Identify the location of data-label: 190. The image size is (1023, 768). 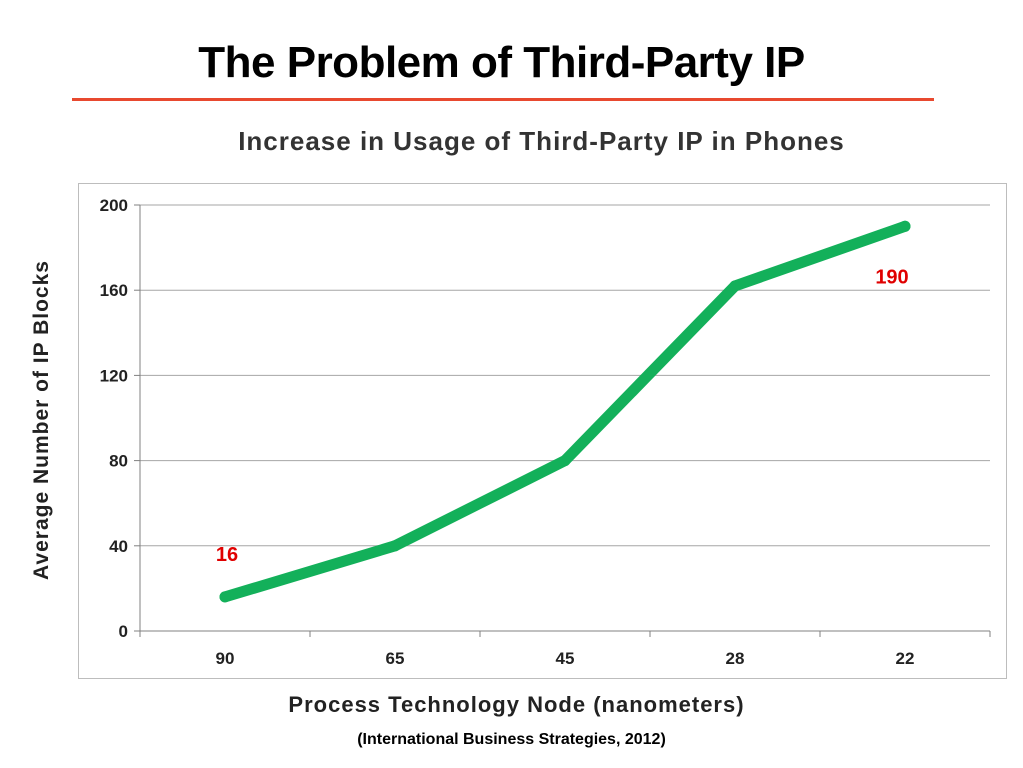
(891, 277).